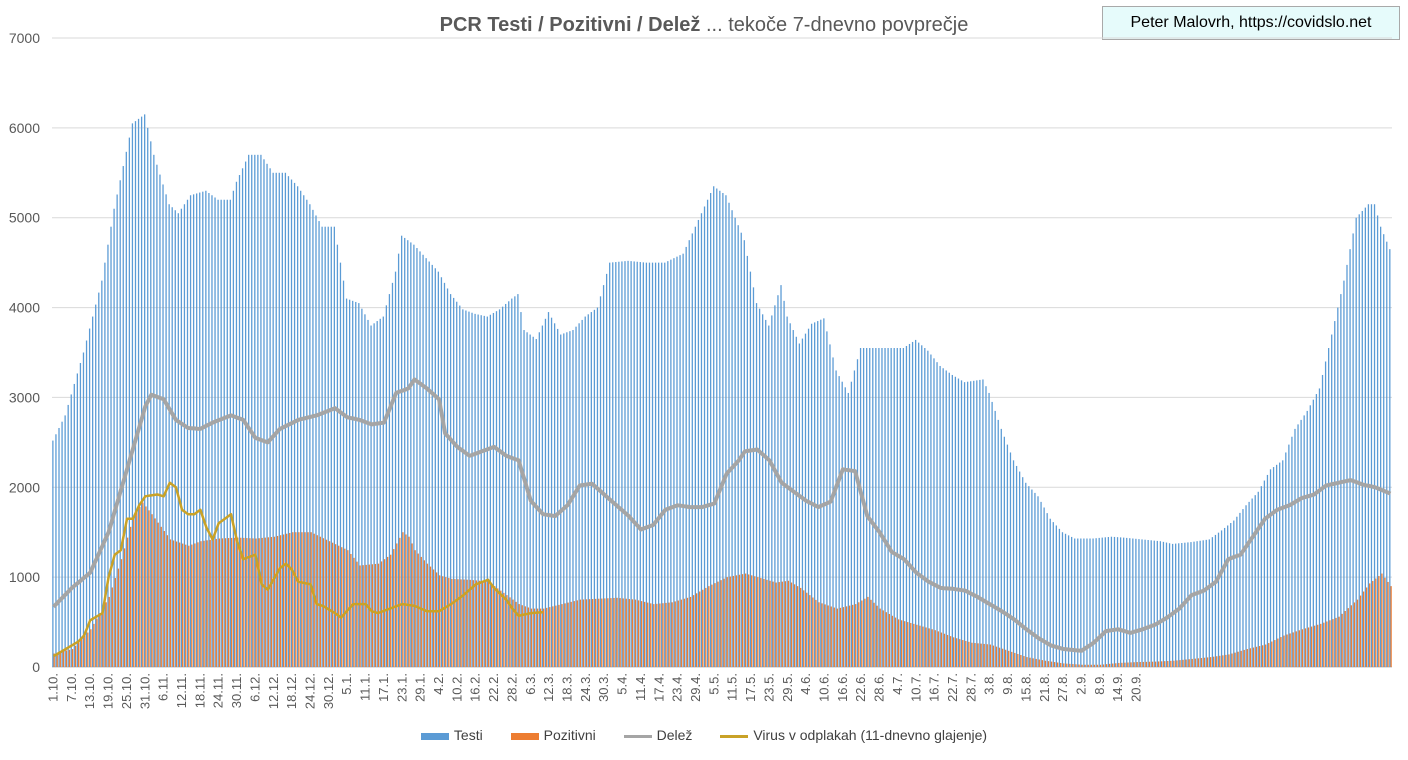 The image size is (1408, 760). What do you see at coordinates (657, 735) in the screenshot?
I see `legend-item-delez: Delež` at bounding box center [657, 735].